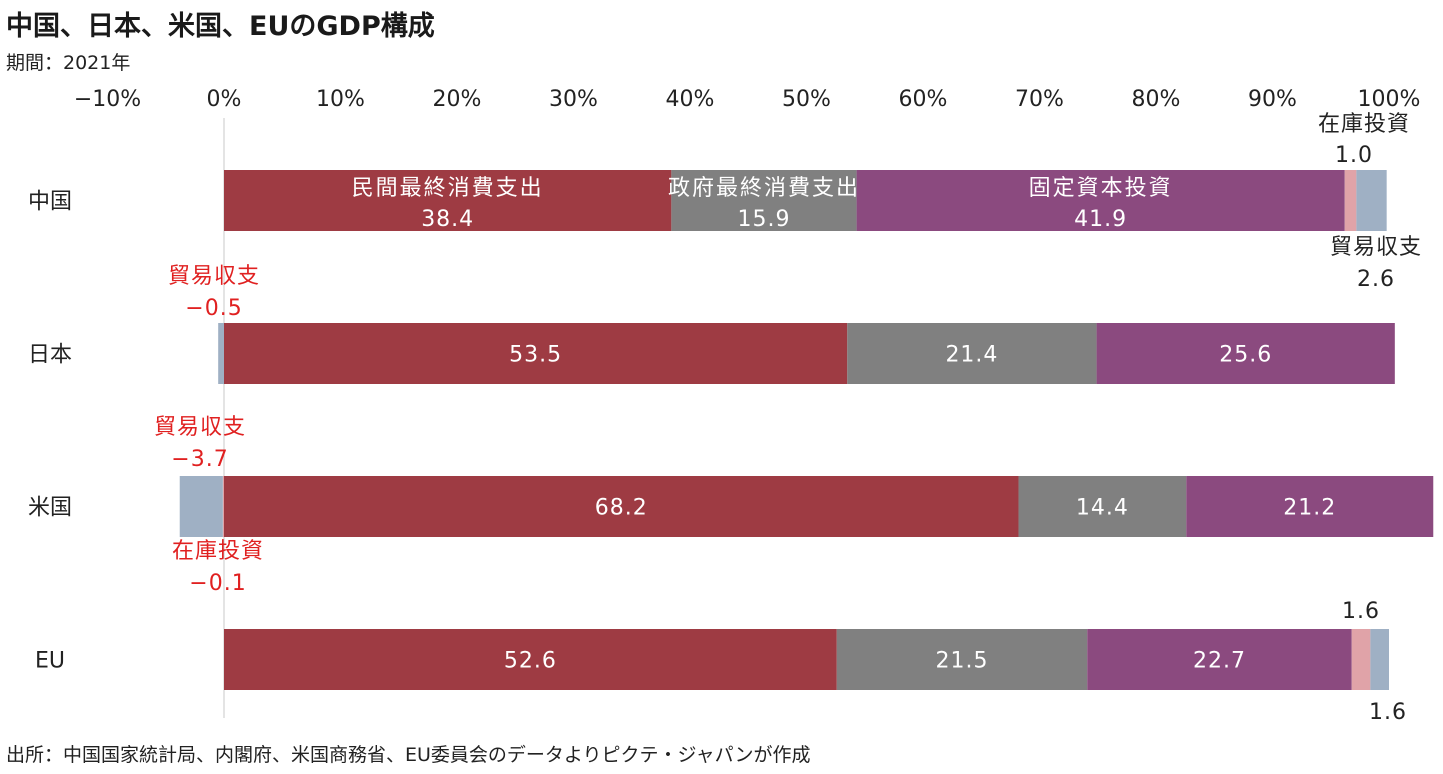 This screenshot has height=774, width=1443. Describe the element at coordinates (1101, 188) in the screenshot. I see `series-name-label: 固定資本投資` at that location.